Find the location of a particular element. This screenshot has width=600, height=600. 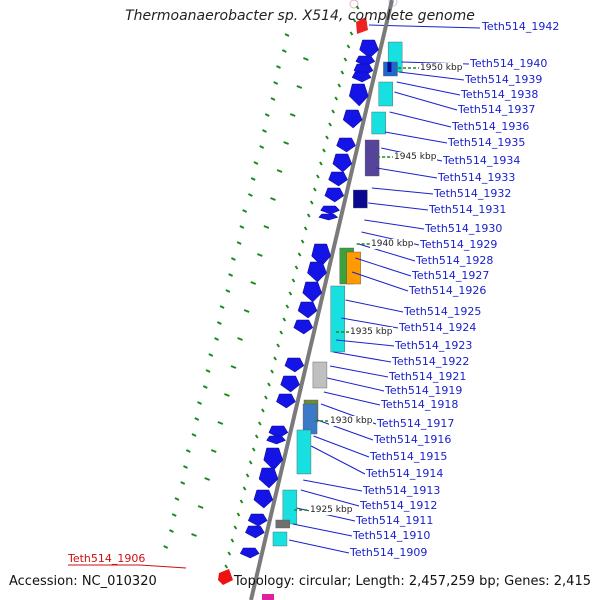

gene-label: Teth514_1933 is located at coordinates (477, 177).